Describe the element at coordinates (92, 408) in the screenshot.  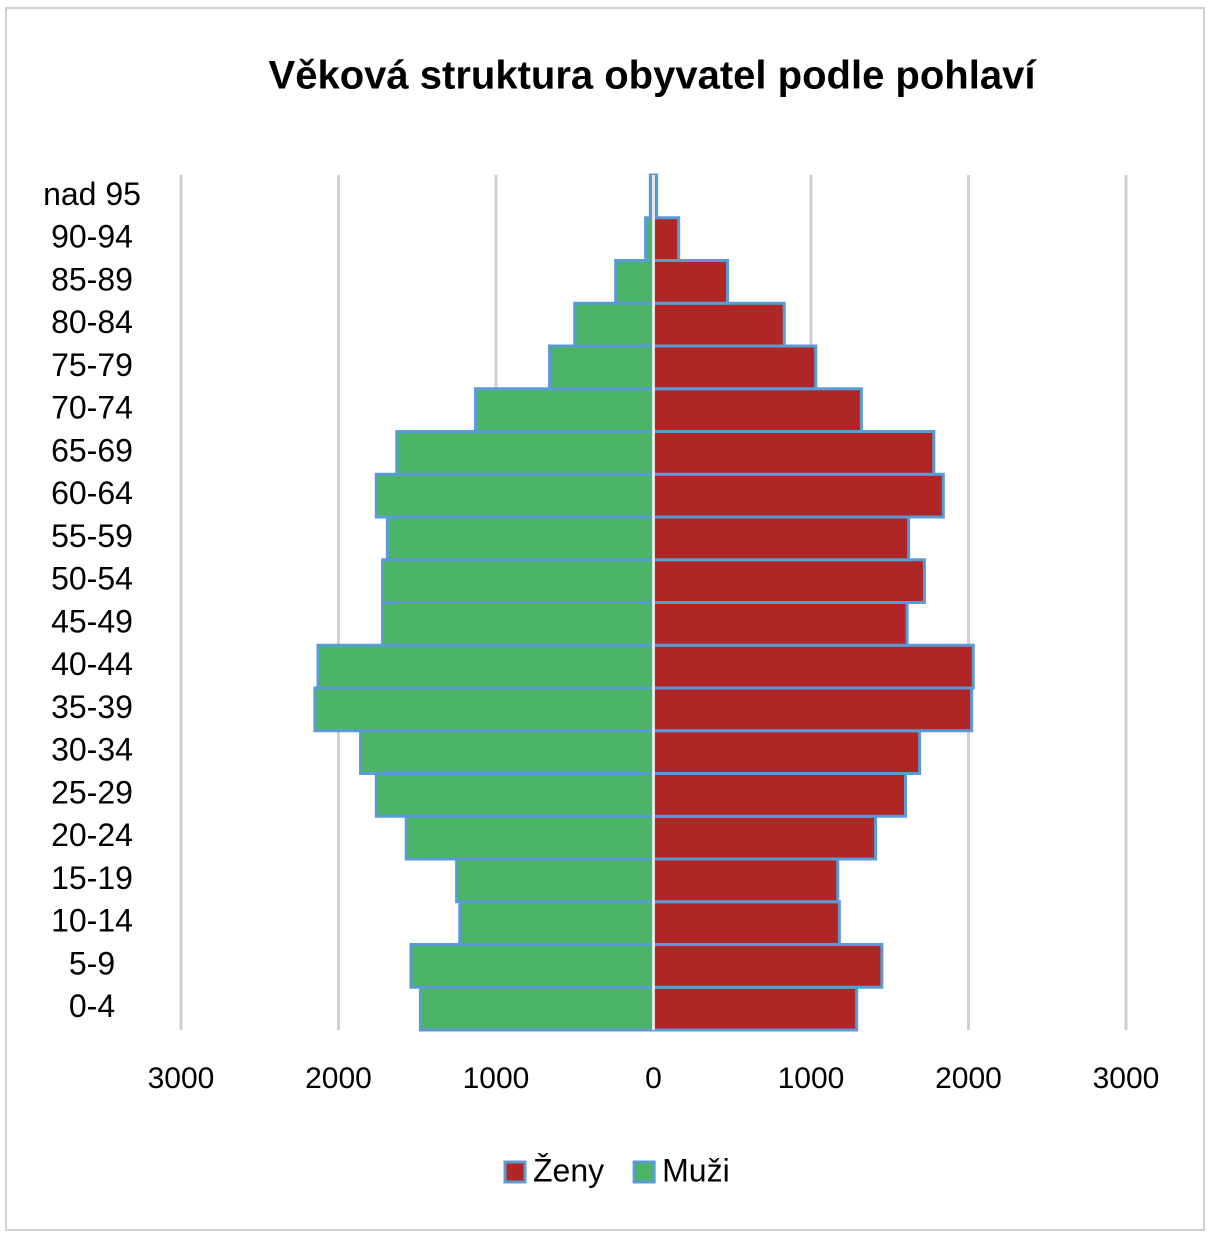
I see `y-tick-label: 70-74` at that location.